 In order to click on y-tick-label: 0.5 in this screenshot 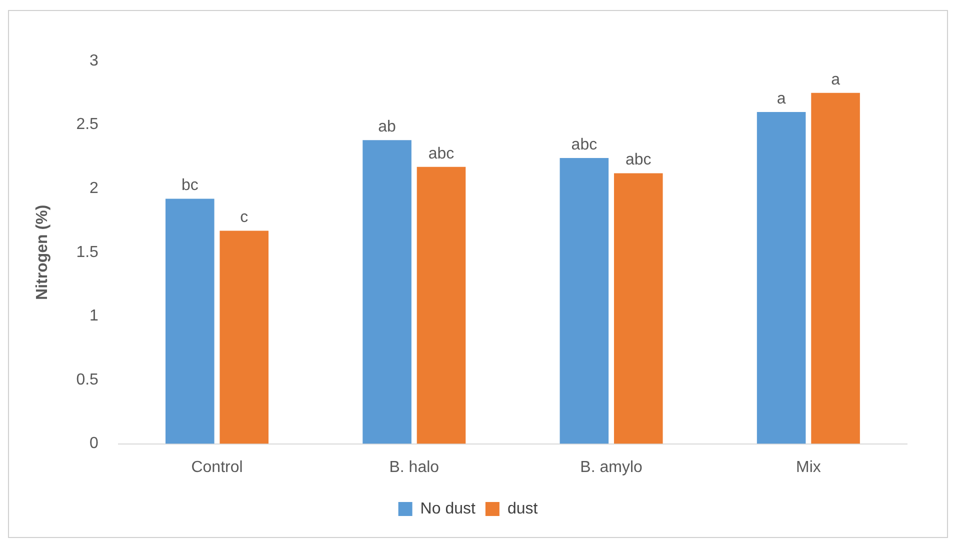, I will do `click(87, 379)`.